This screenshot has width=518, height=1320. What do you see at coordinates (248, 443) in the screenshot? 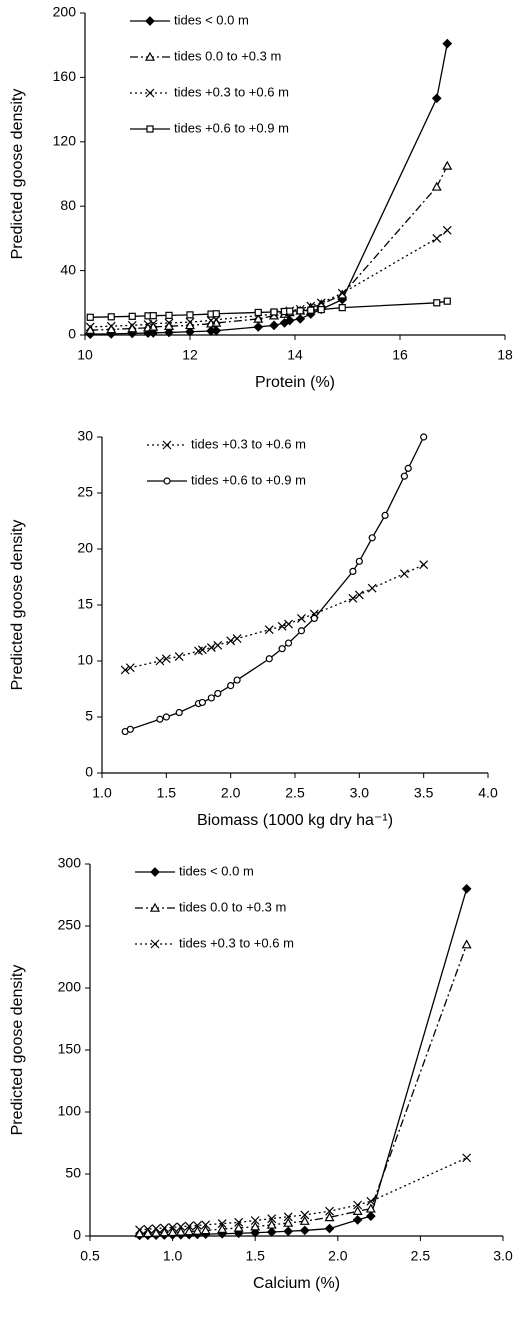
I see `legend-label: tides +0.3 to +0.6 m` at bounding box center [248, 443].